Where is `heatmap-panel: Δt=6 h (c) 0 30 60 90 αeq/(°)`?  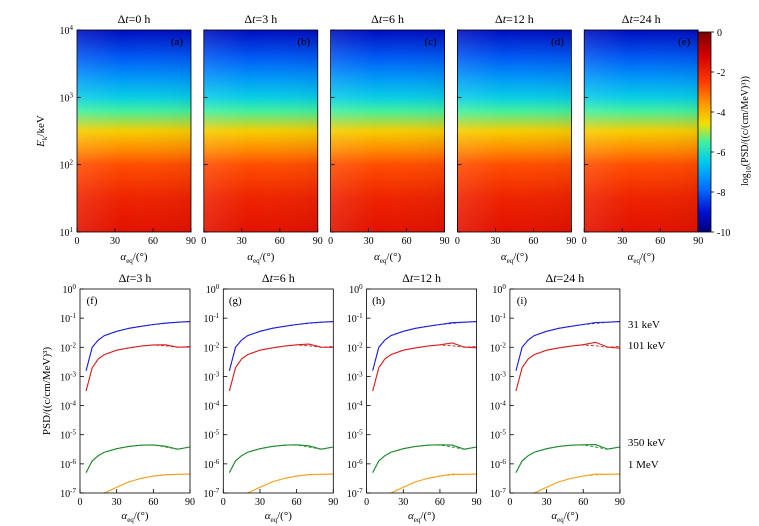
heatmap-panel: Δt=6 h (c) 0 30 60 90 αeq/(°) is located at coordinates (389, 138).